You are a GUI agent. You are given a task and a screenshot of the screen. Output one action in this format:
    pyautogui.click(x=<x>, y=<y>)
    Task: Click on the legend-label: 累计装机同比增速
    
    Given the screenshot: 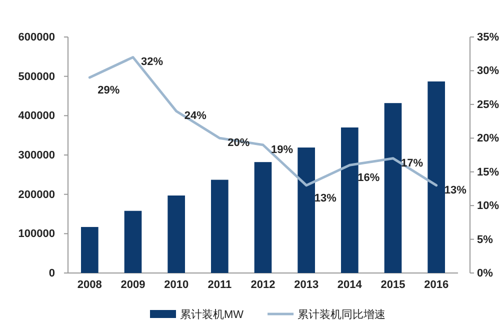 What is the action you would take?
    pyautogui.click(x=342, y=314)
    